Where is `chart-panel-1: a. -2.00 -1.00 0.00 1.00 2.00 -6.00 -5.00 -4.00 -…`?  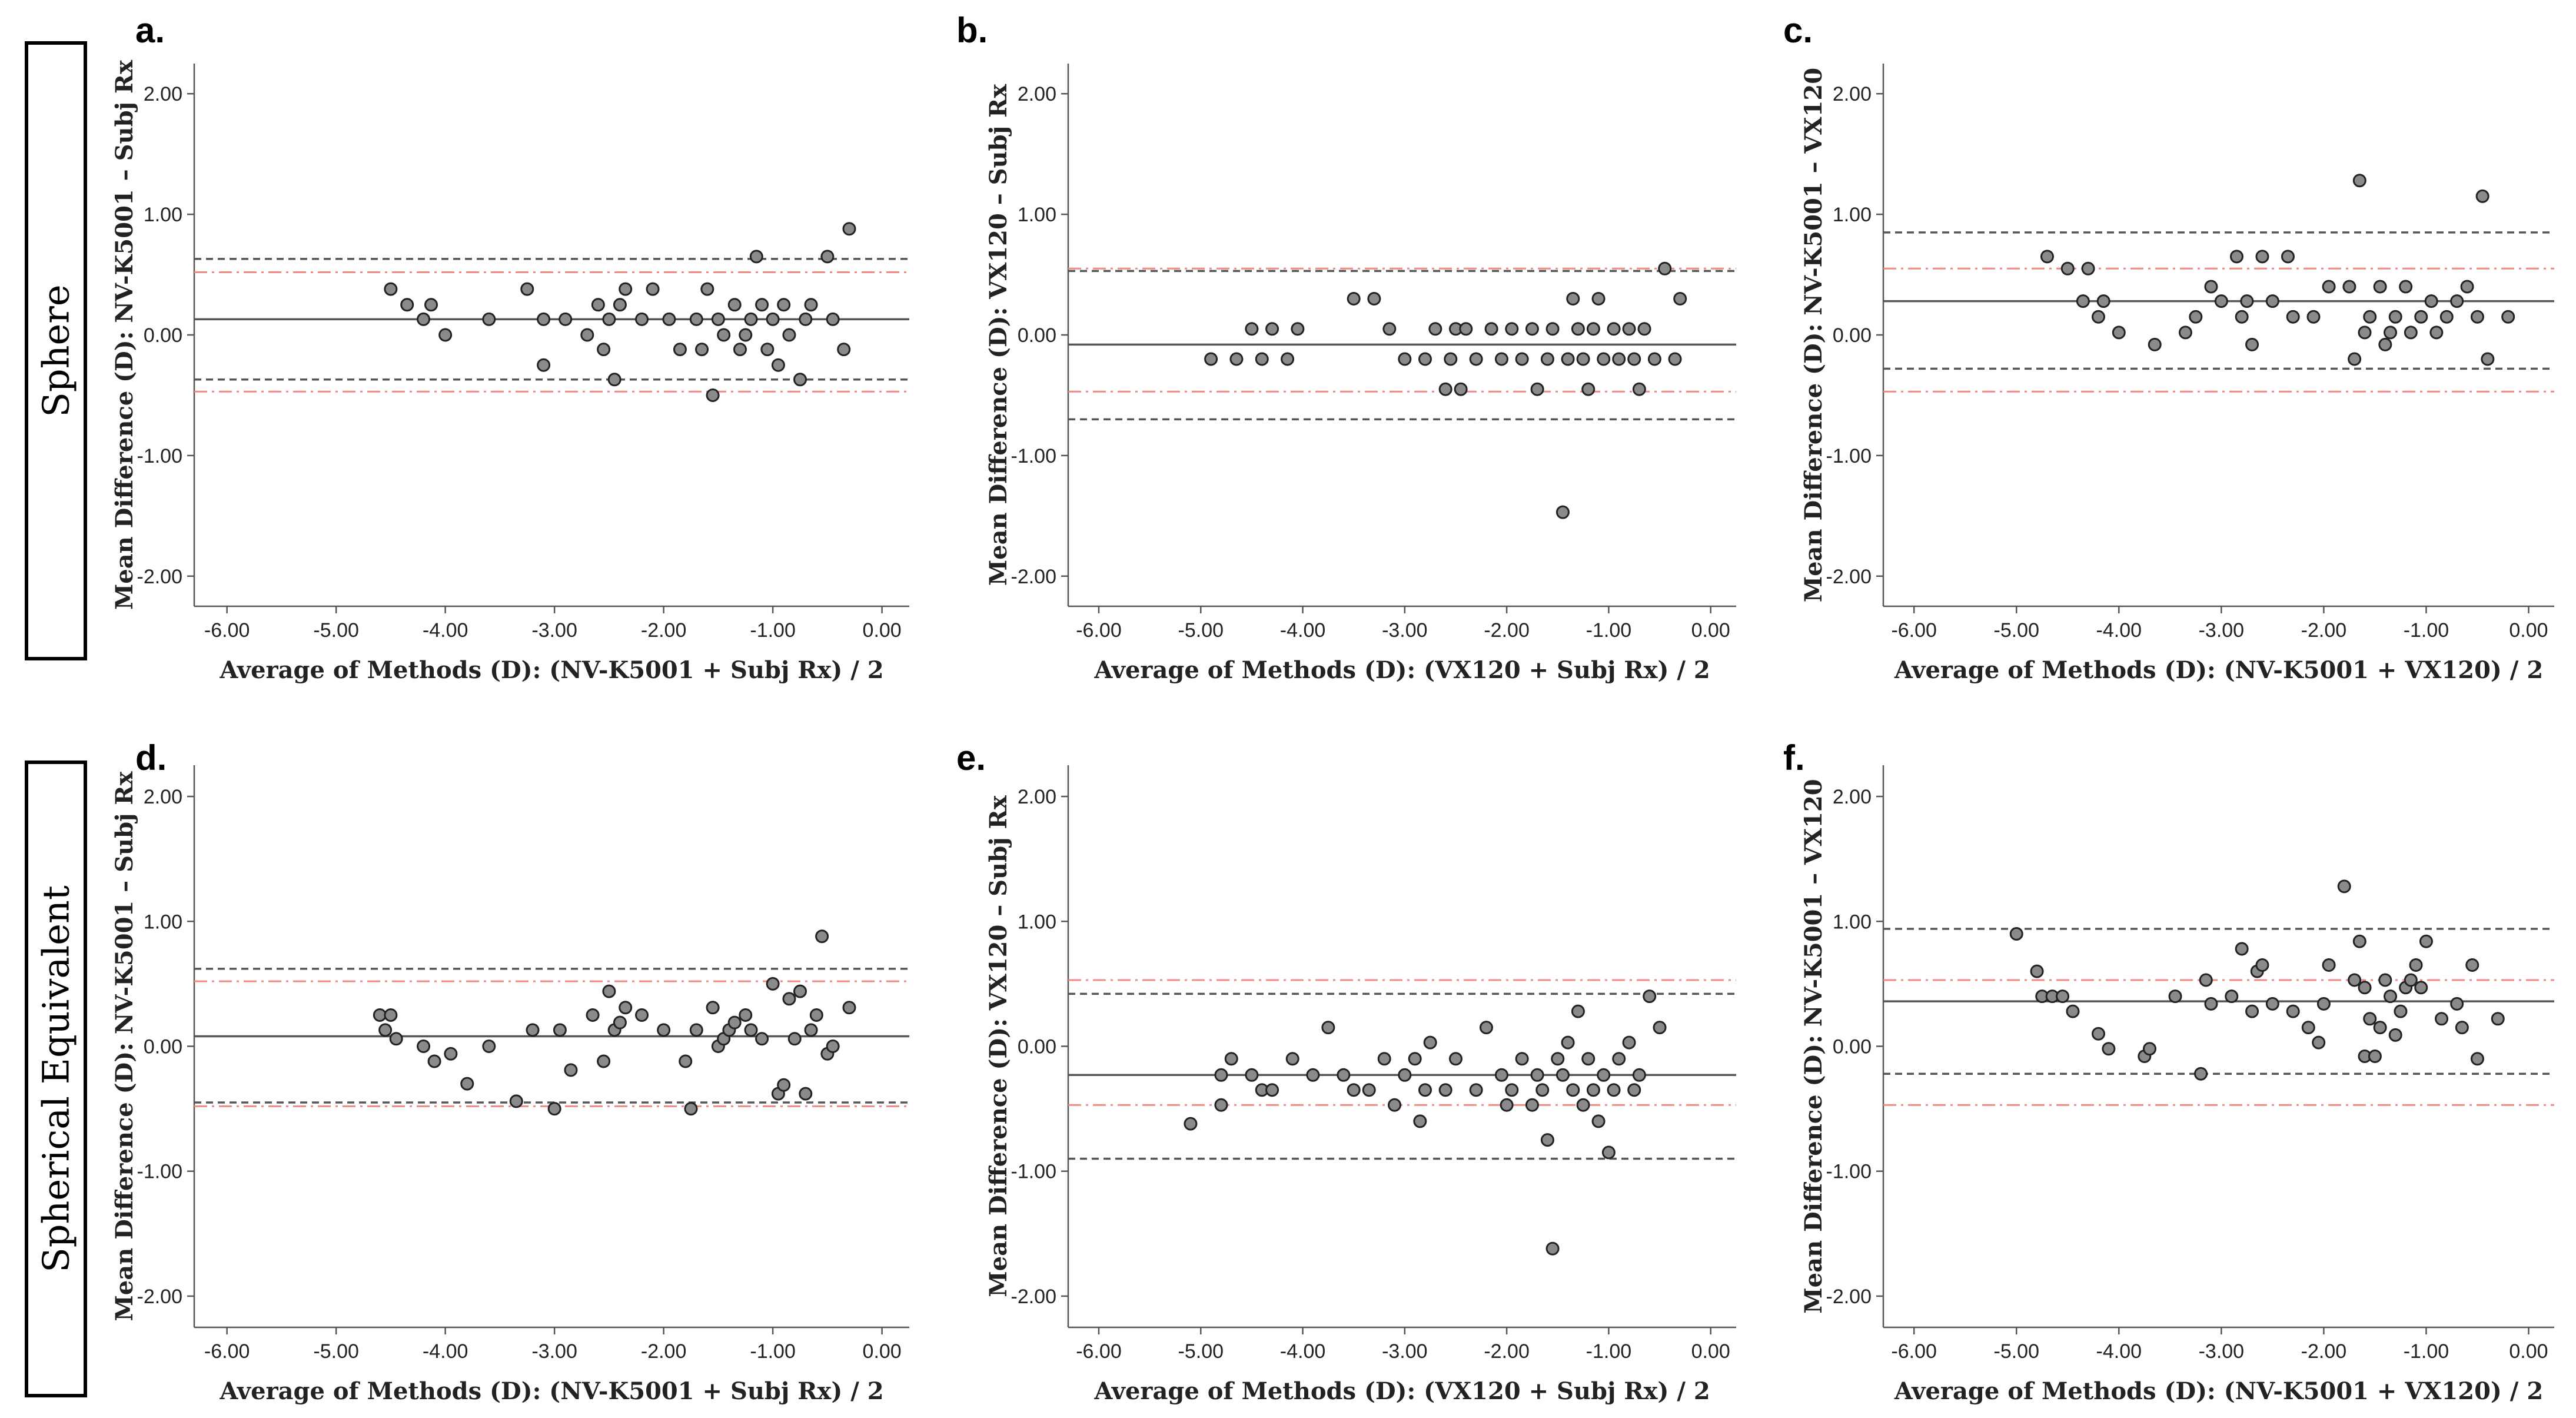 chart-panel-1: a. -2.00 -1.00 0.00 1.00 2.00 -6.00 -5.00 -4.00 -… is located at coordinates (510, 347).